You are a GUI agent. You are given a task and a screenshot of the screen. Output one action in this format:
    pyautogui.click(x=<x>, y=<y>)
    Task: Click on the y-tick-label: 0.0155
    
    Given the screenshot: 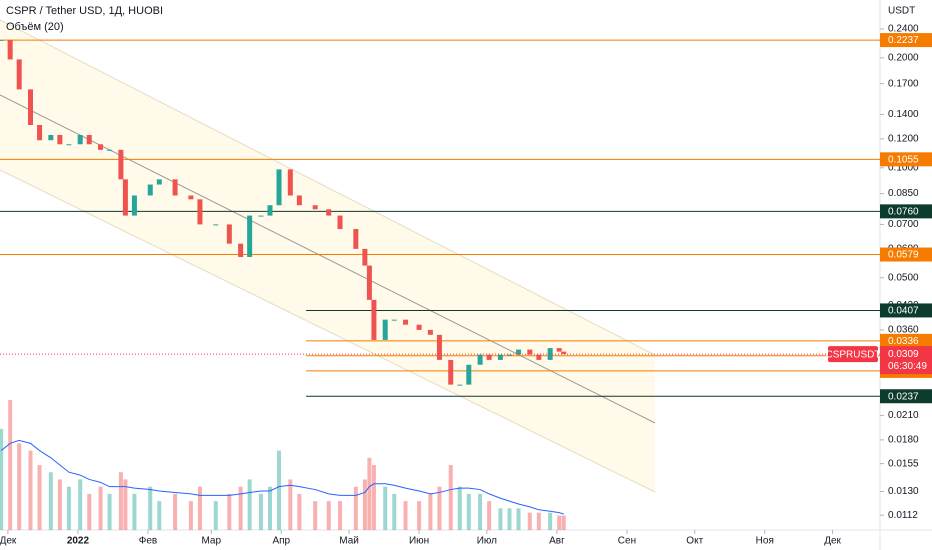 What is the action you would take?
    pyautogui.click(x=903, y=463)
    